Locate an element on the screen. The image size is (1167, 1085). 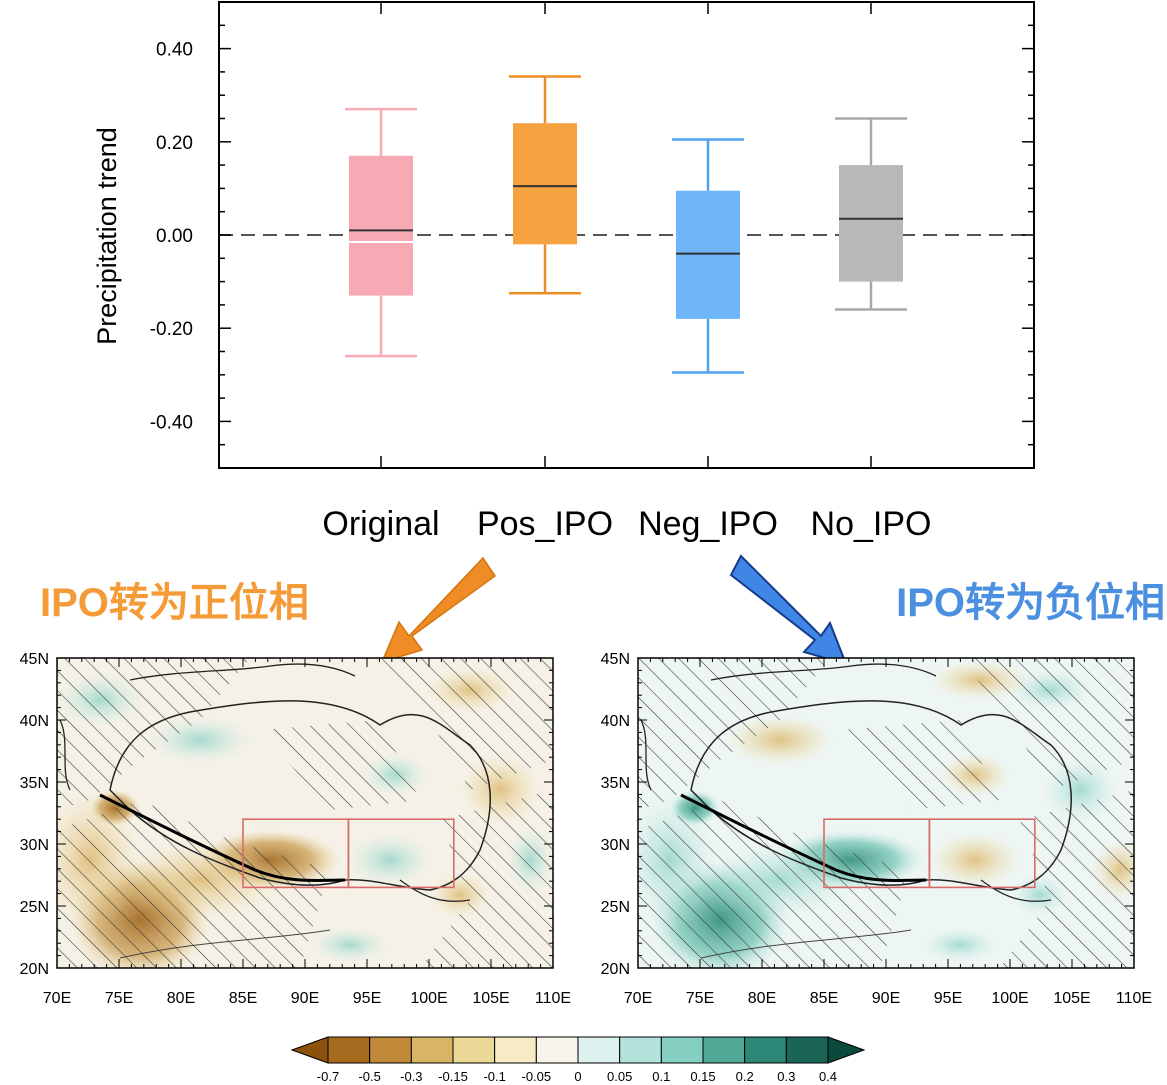
y-tick-label: 0.40 is located at coordinates (174, 50).